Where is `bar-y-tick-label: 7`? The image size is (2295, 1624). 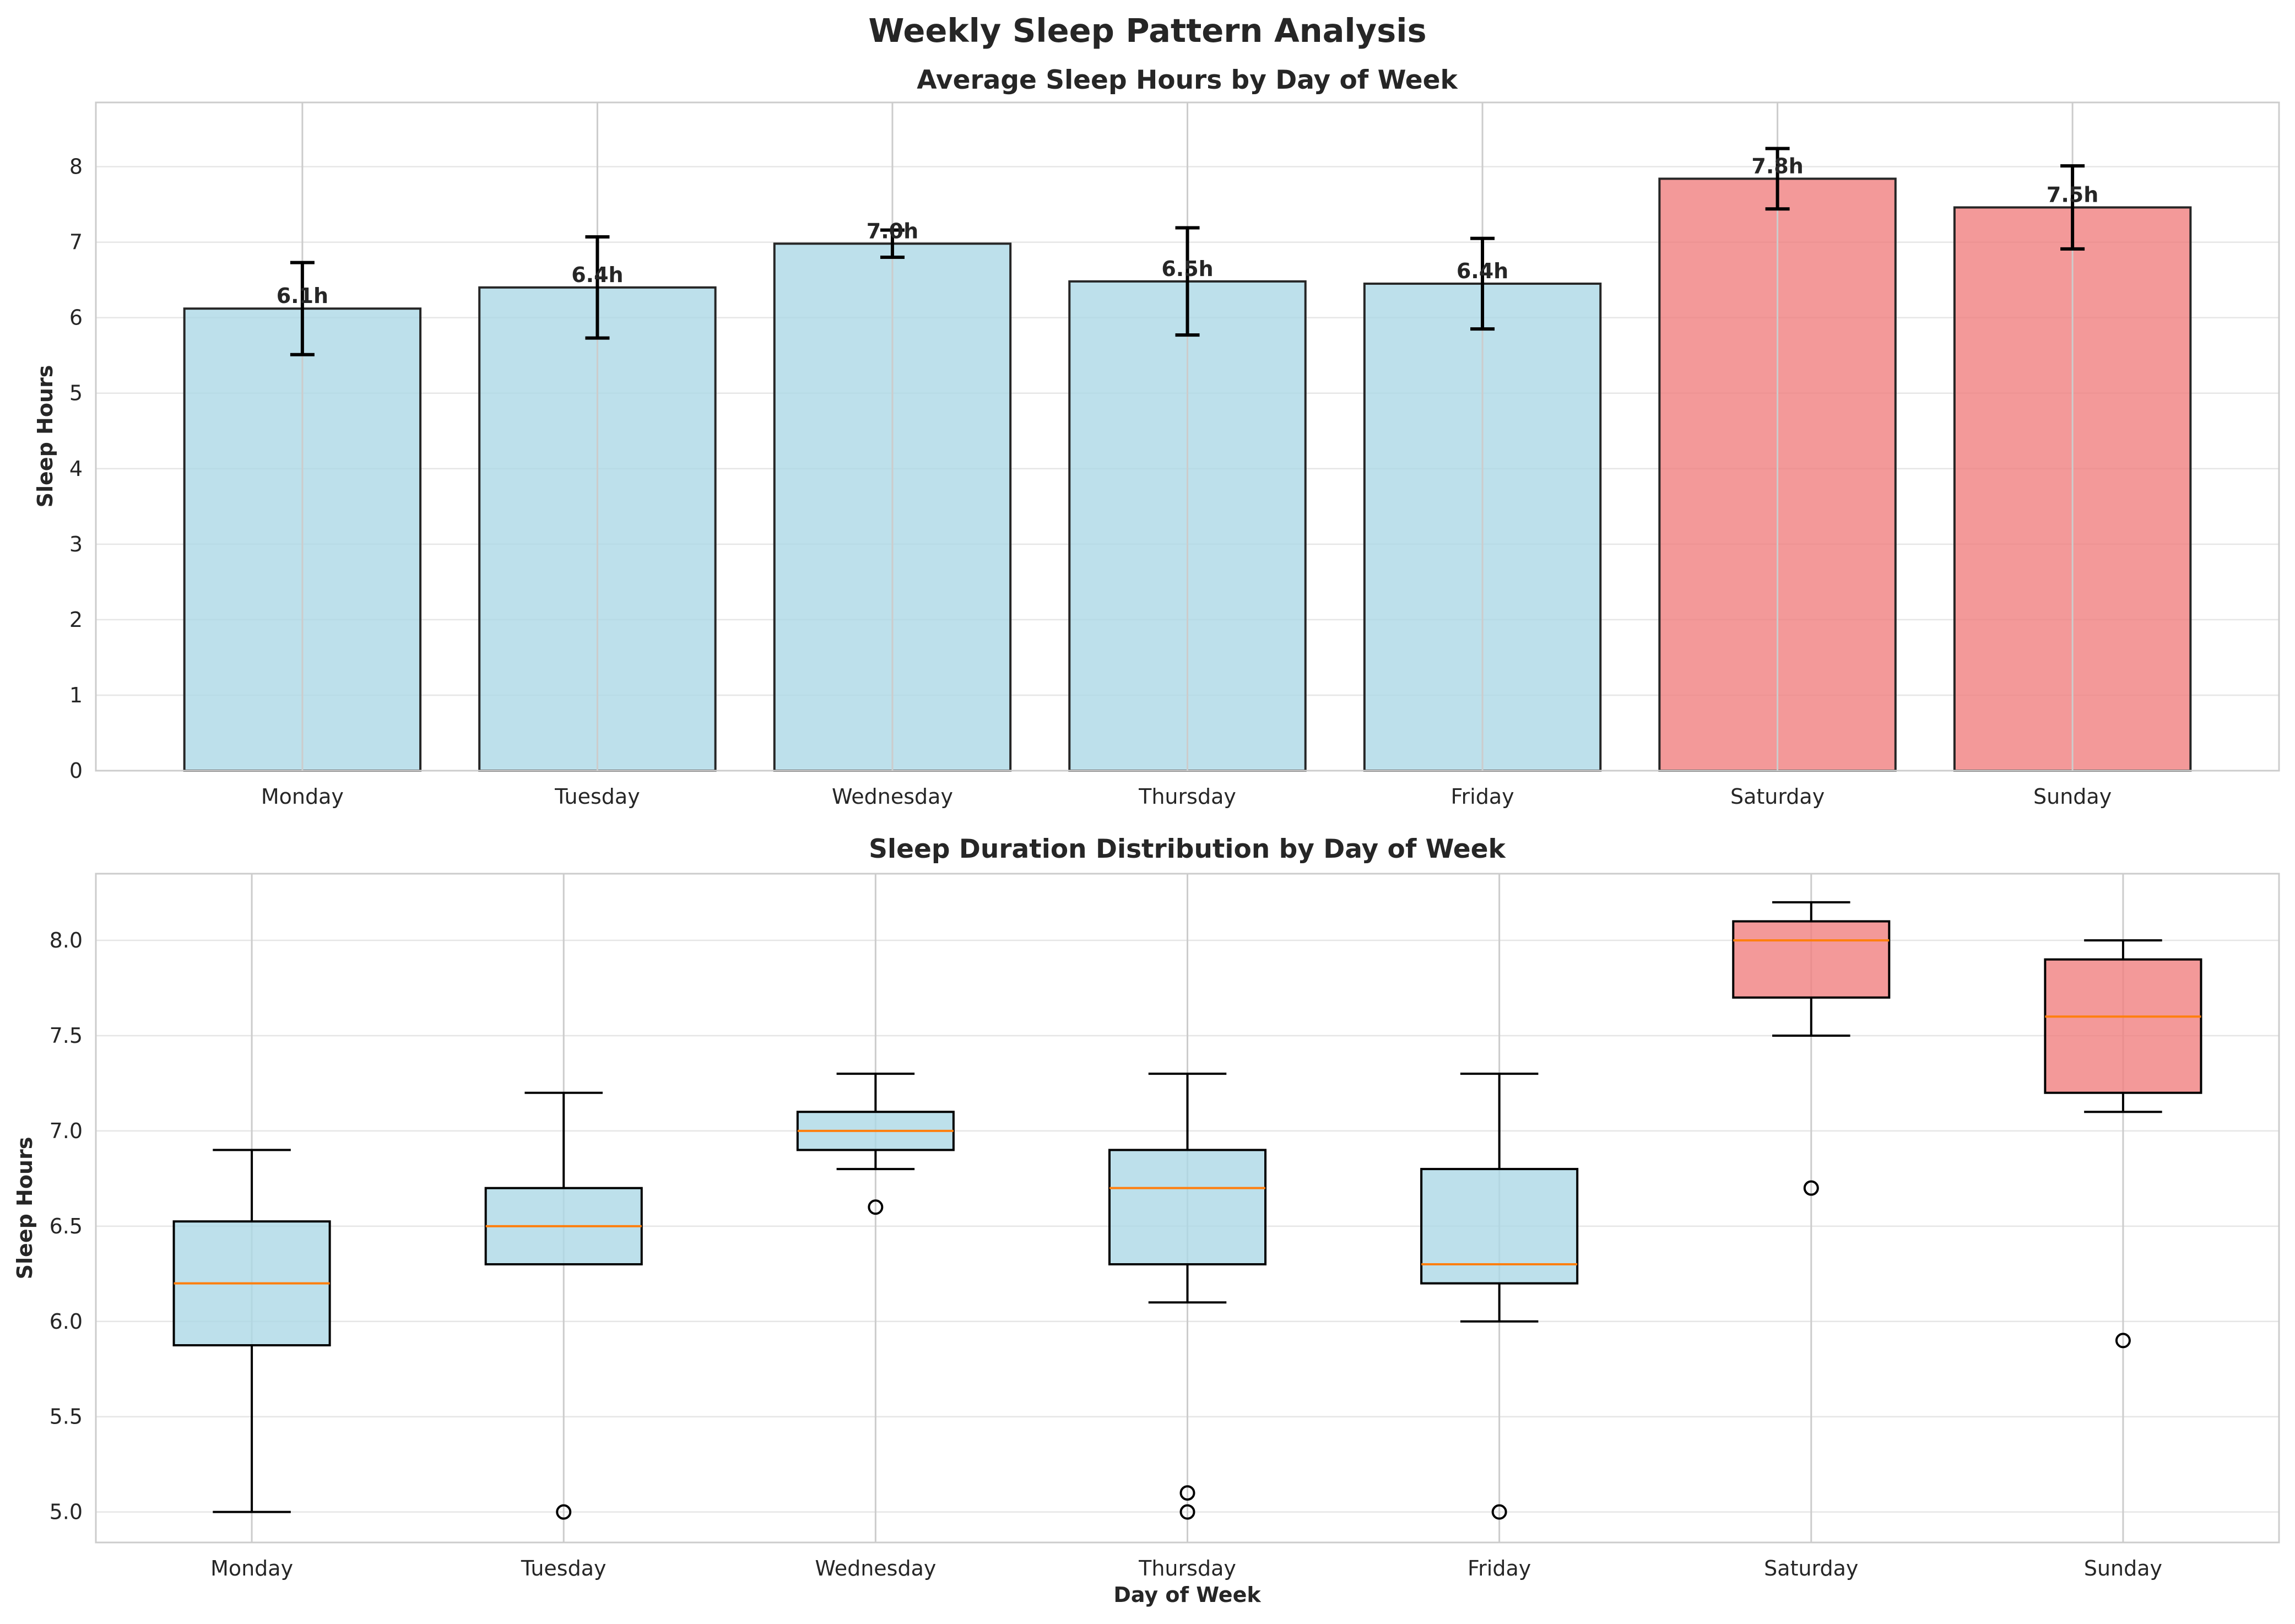 bar-y-tick-label: 7 is located at coordinates (76, 243).